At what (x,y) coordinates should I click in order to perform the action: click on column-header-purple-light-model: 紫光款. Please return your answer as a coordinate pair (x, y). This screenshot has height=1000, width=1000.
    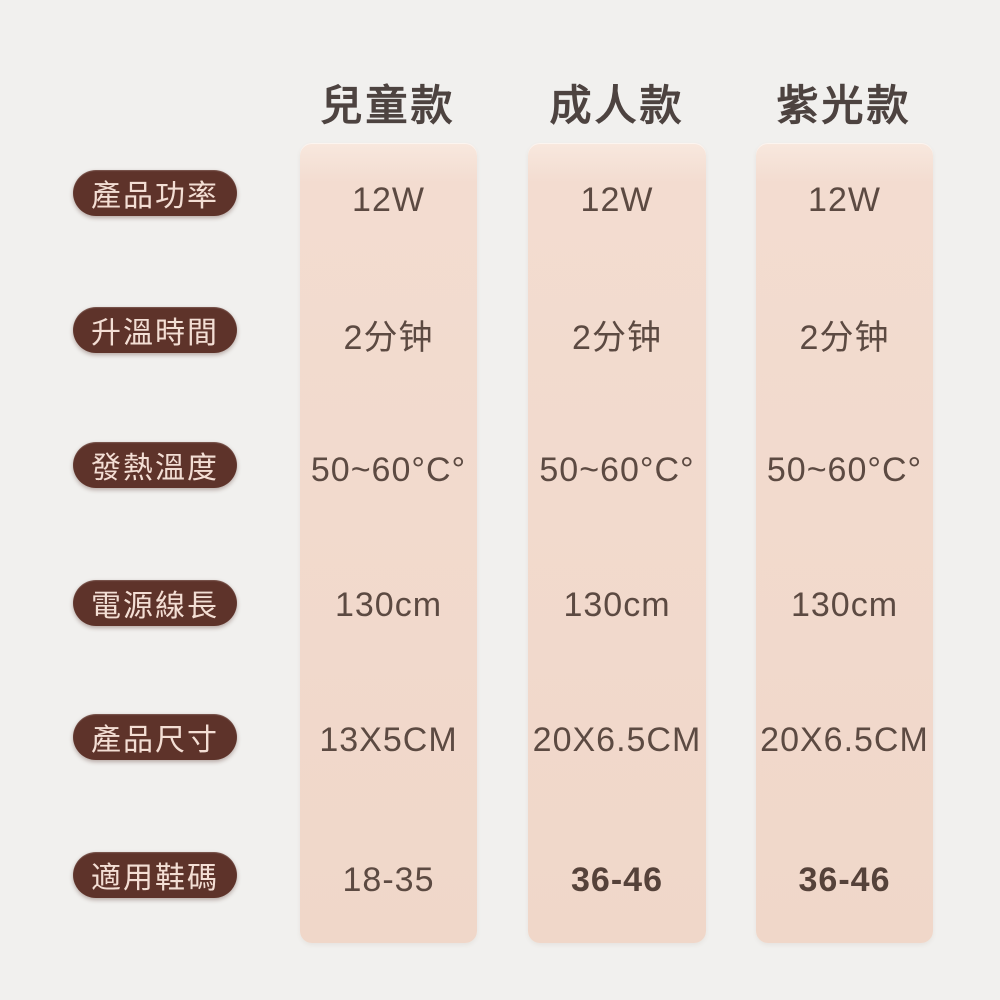
    Looking at the image, I should click on (844, 105).